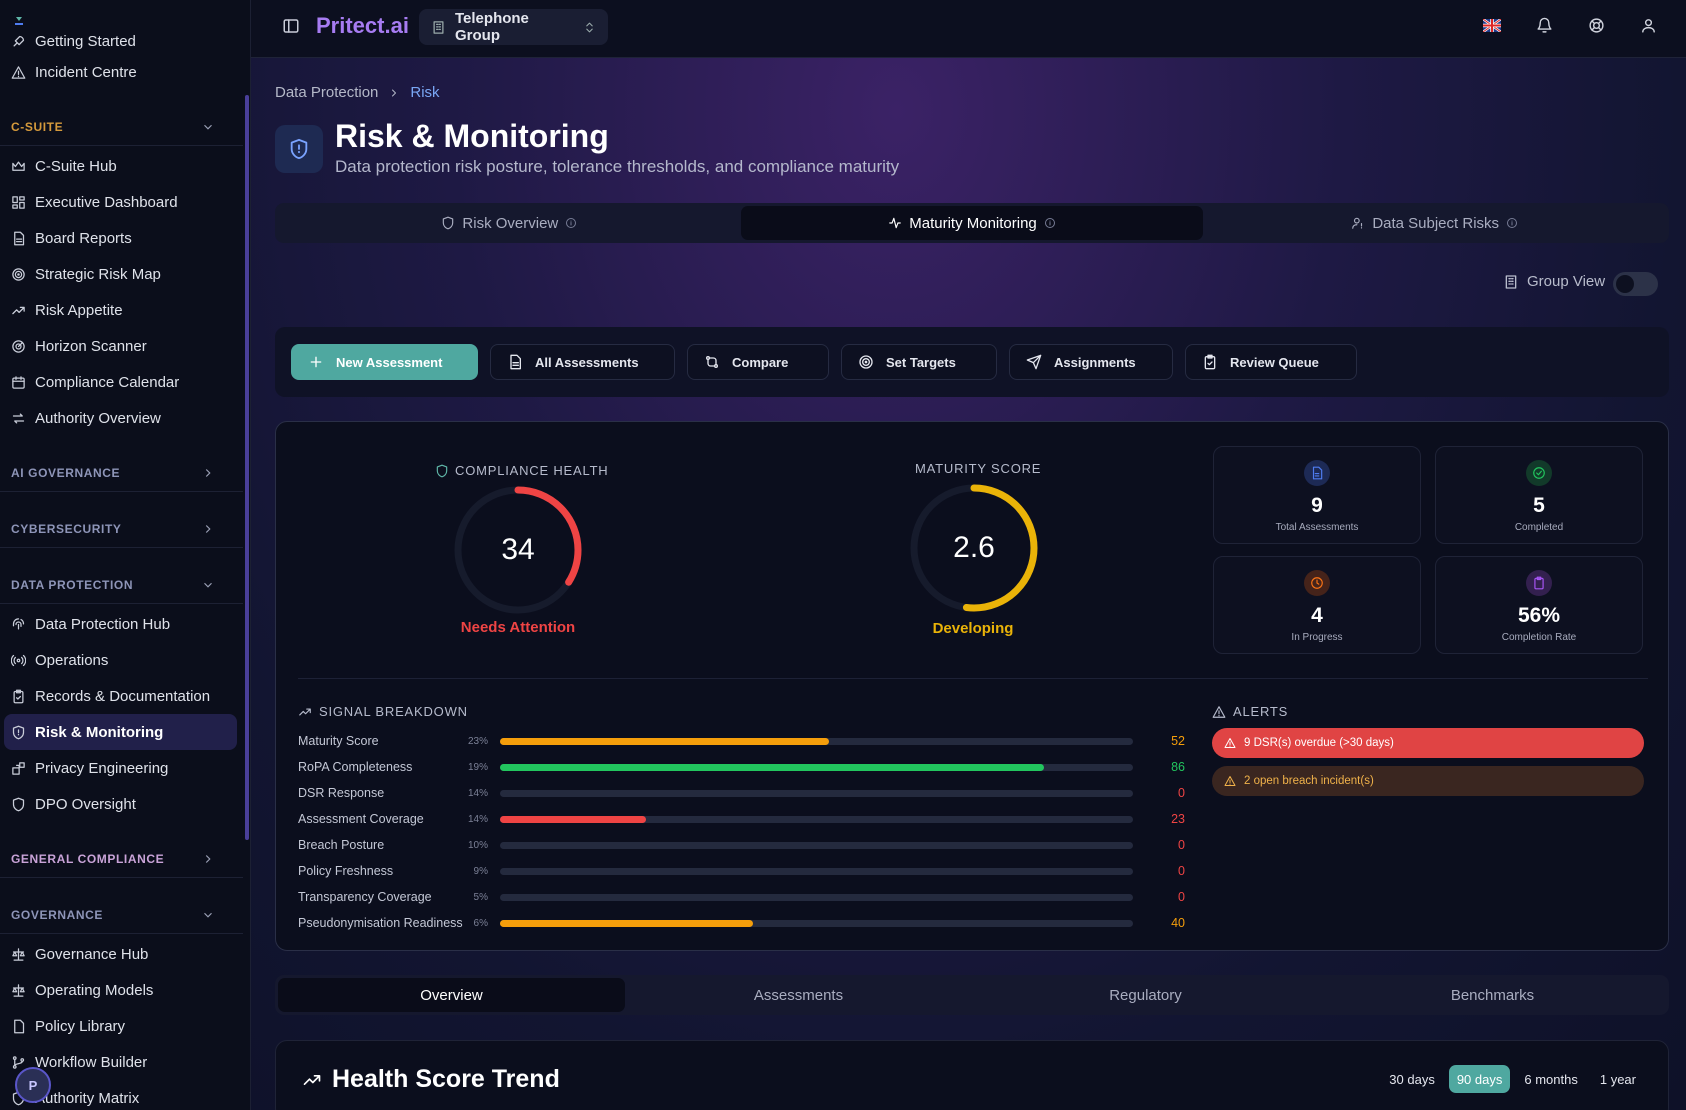  I want to click on set-targets-button: Set Targets, so click(919, 362).